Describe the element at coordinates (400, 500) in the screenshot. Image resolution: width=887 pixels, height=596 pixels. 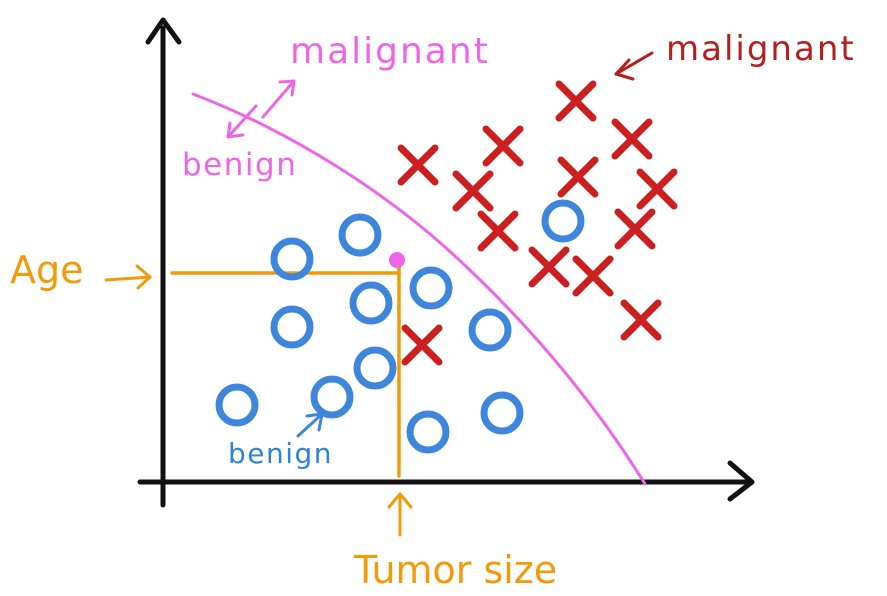
I see `tumor-size-pointer-arrow-head-icon` at that location.